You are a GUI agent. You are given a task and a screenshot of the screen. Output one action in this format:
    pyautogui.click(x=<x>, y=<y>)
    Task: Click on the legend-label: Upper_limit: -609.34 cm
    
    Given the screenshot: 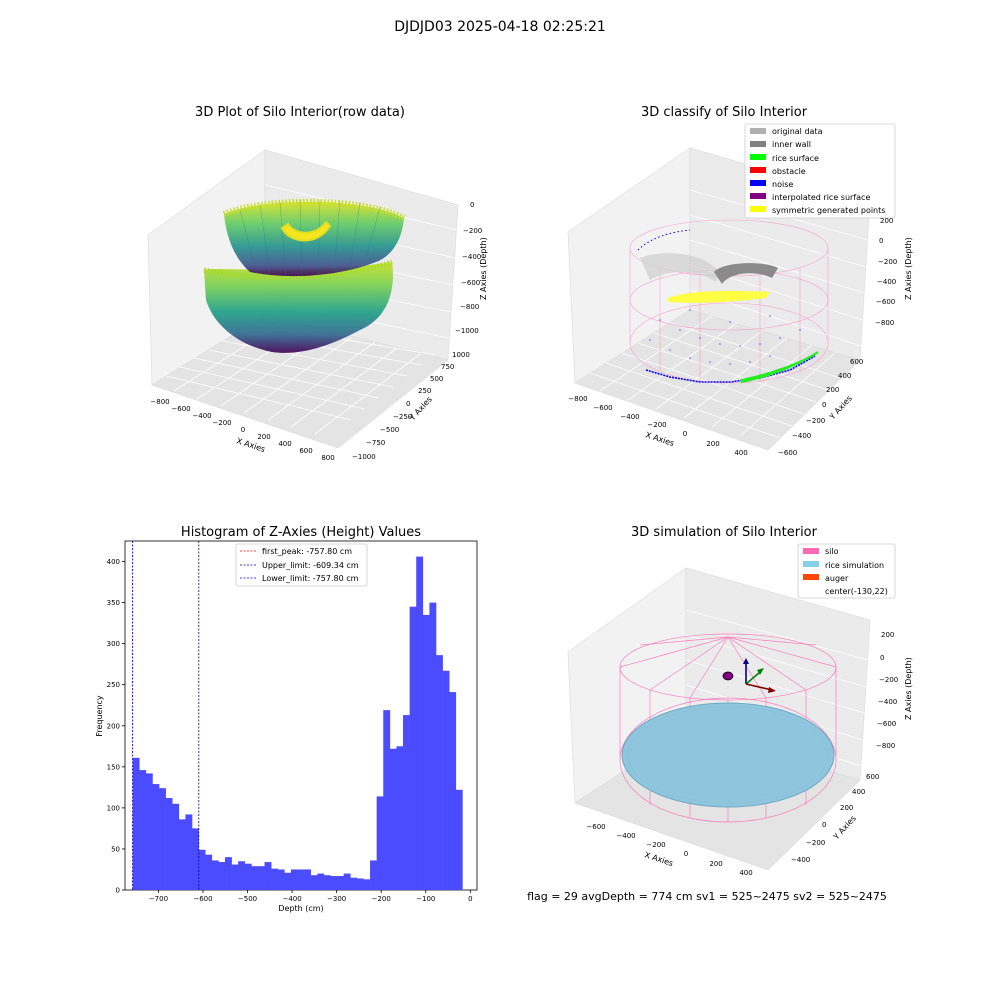 What is the action you would take?
    pyautogui.click(x=310, y=565)
    